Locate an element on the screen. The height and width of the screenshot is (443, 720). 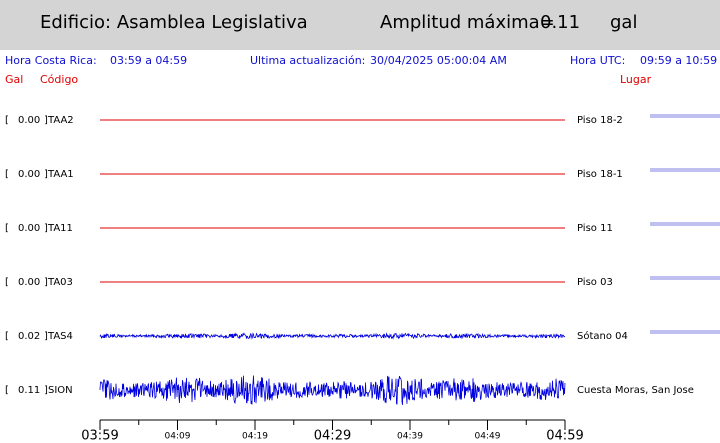
amp-value: 0.11 is located at coordinates (560, 22).